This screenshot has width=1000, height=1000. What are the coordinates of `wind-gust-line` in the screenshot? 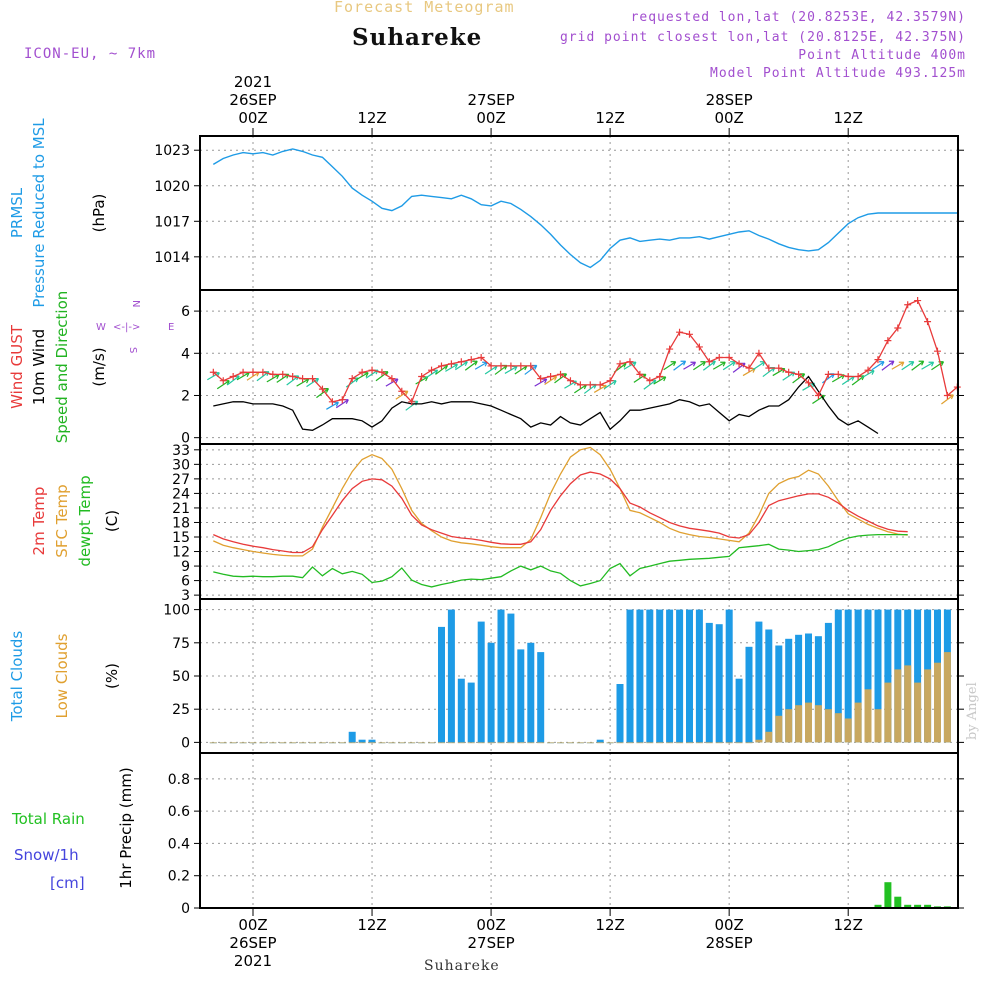 It's located at (585, 351).